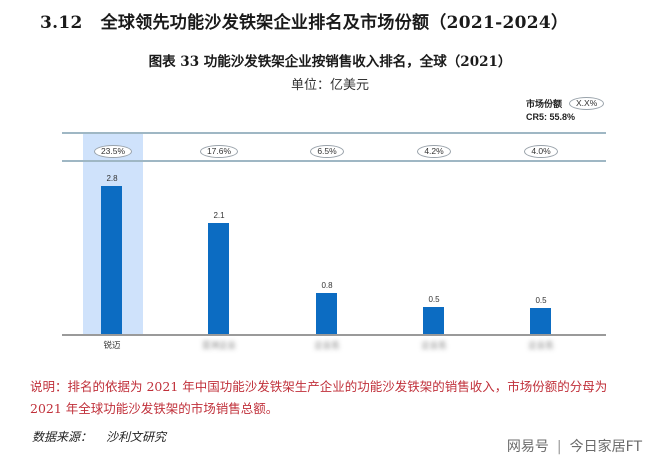 The width and height of the screenshot is (660, 467). I want to click on bar-value-4: 0.5, so click(434, 299).